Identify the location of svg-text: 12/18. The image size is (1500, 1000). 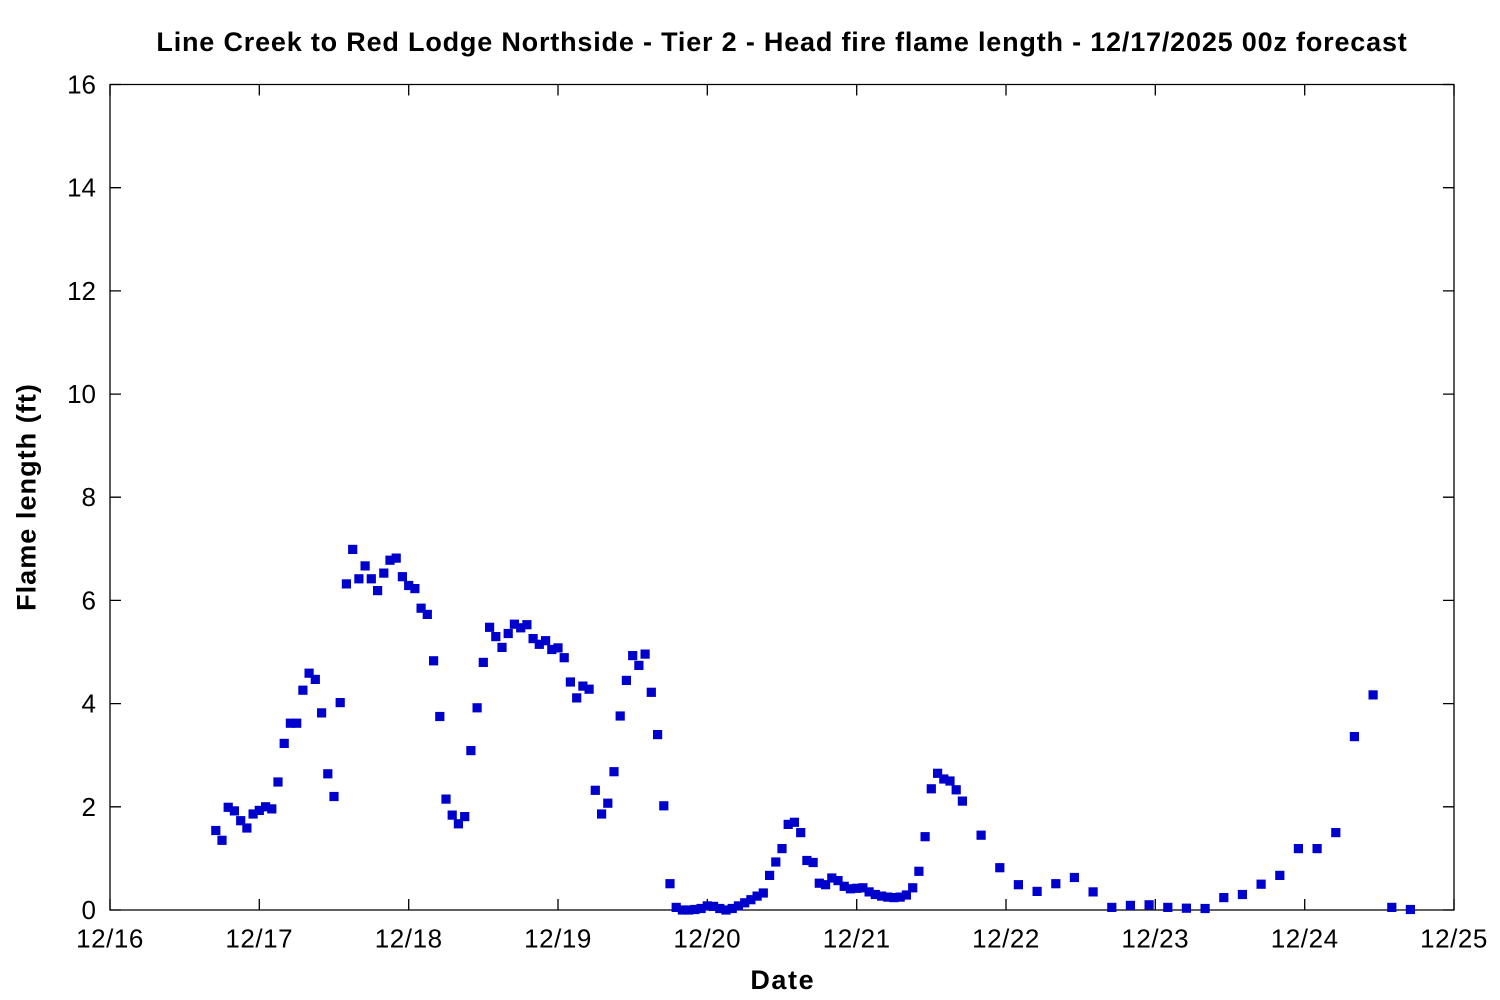
(409, 939).